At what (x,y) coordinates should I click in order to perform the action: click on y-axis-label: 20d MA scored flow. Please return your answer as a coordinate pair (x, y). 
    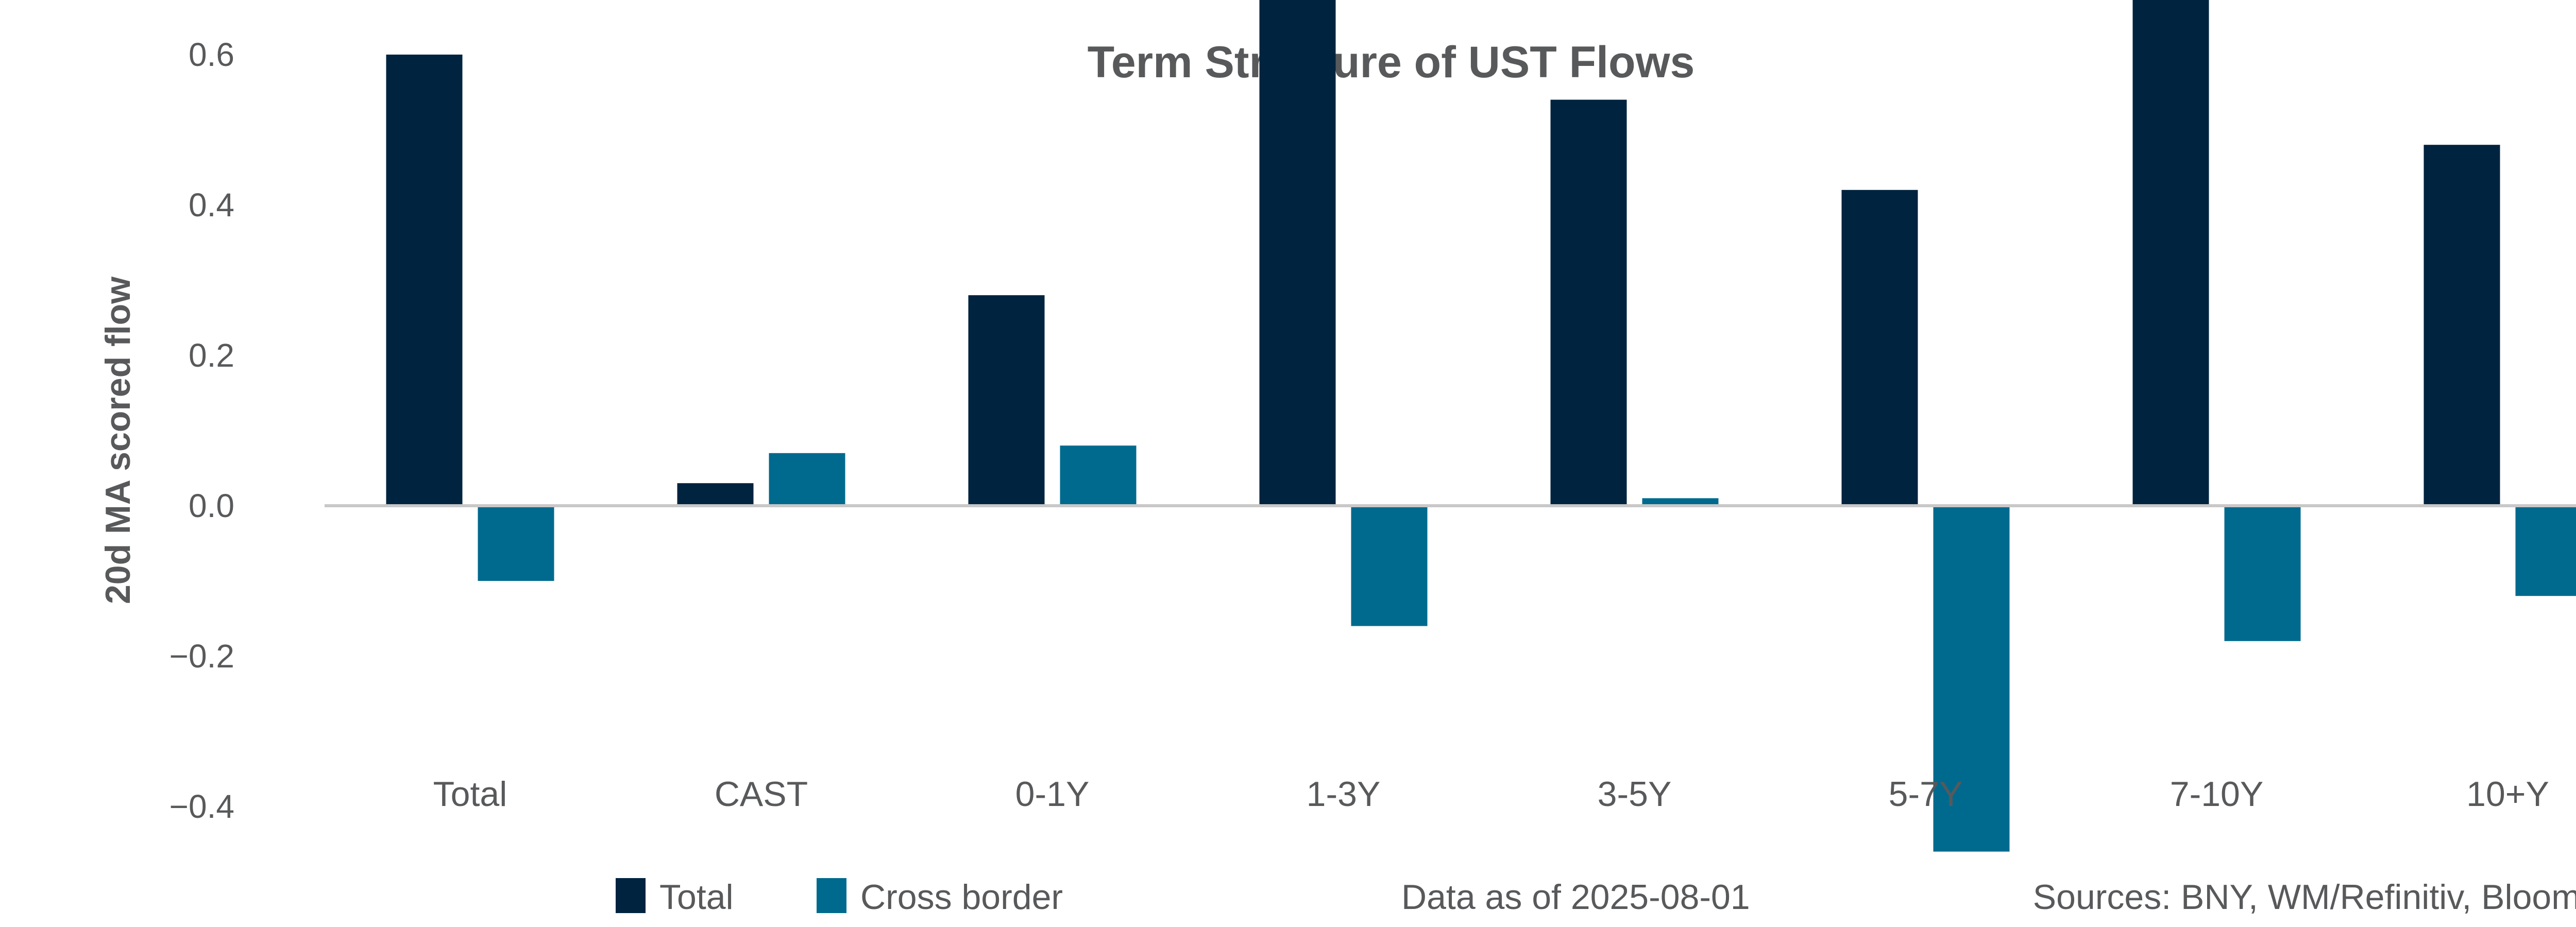
    Looking at the image, I should click on (118, 440).